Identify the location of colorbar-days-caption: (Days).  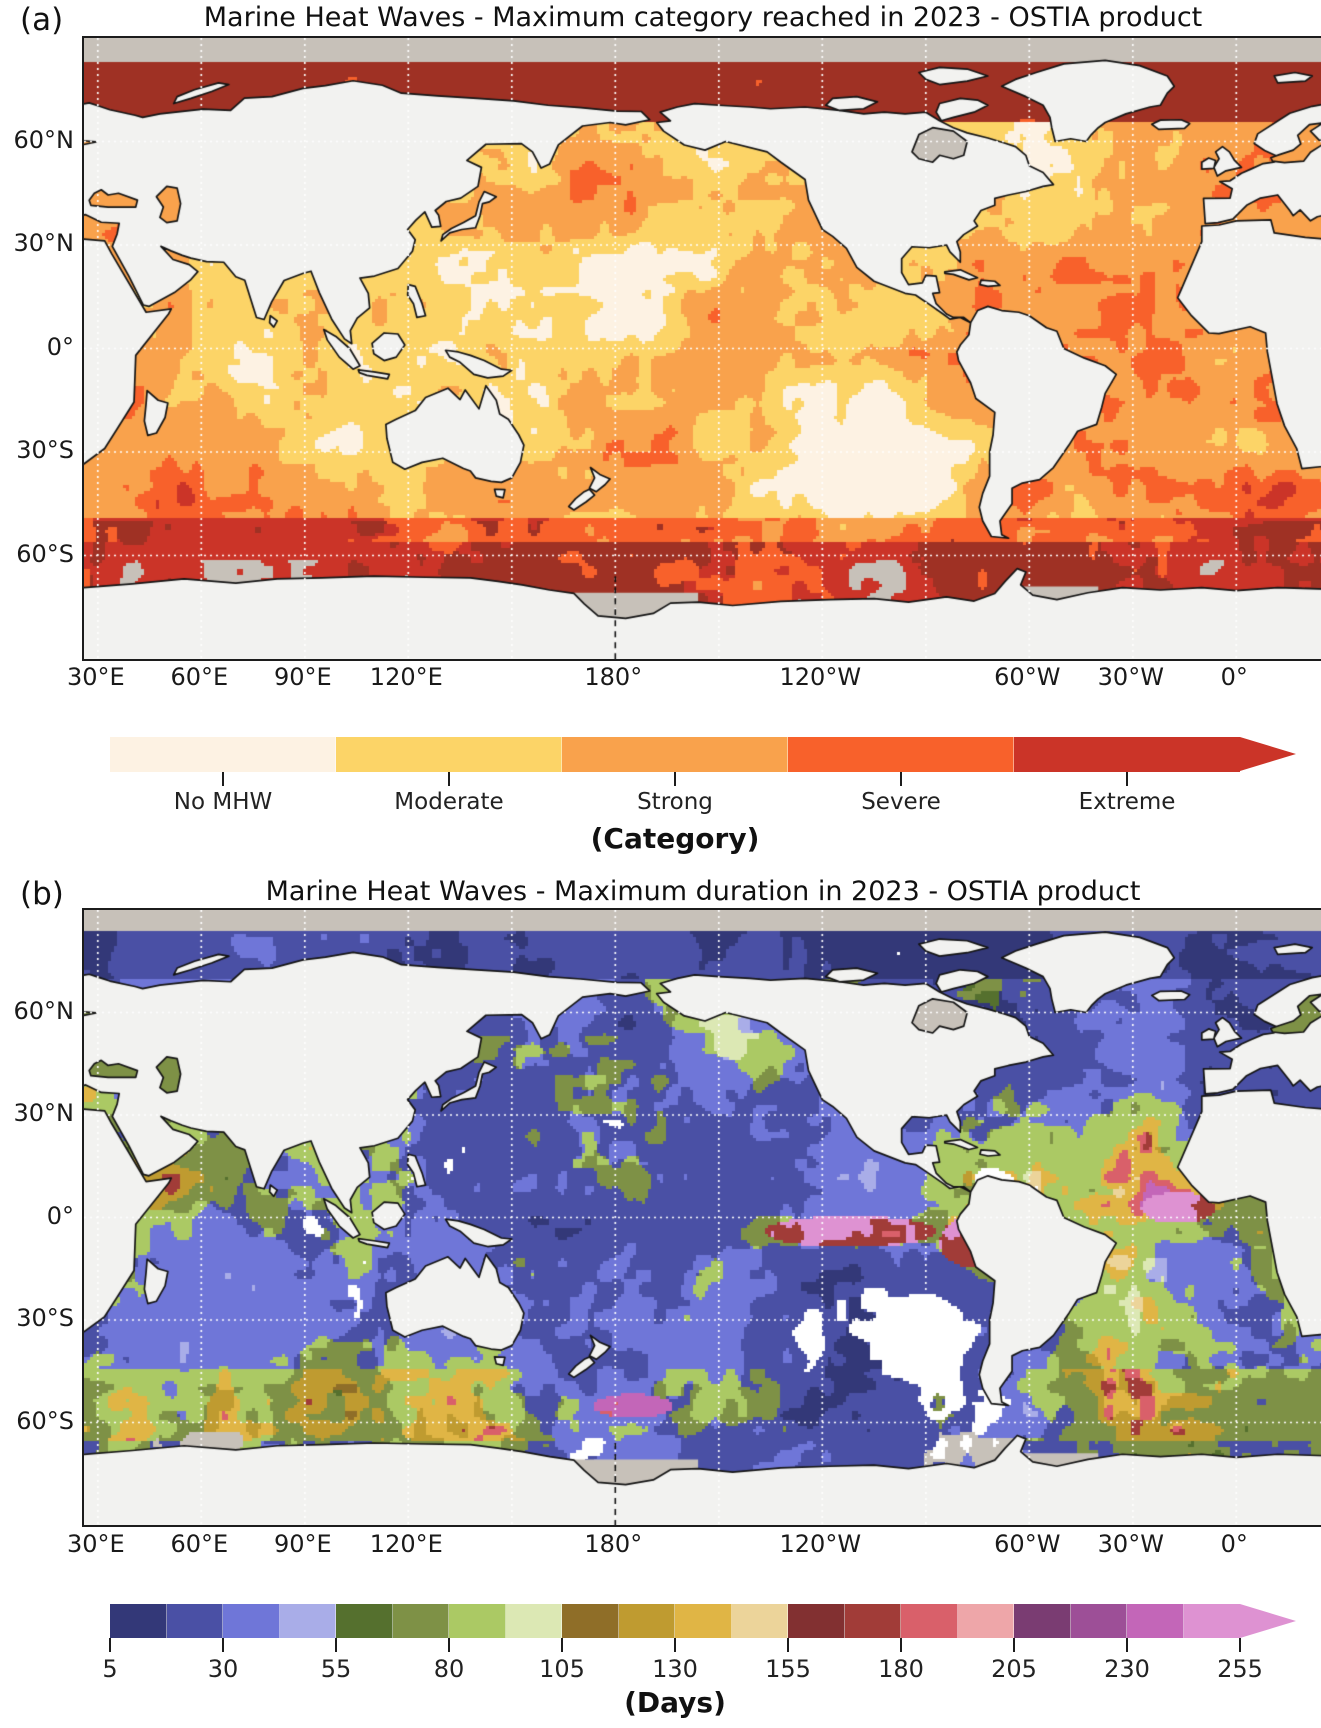
(675, 1702).